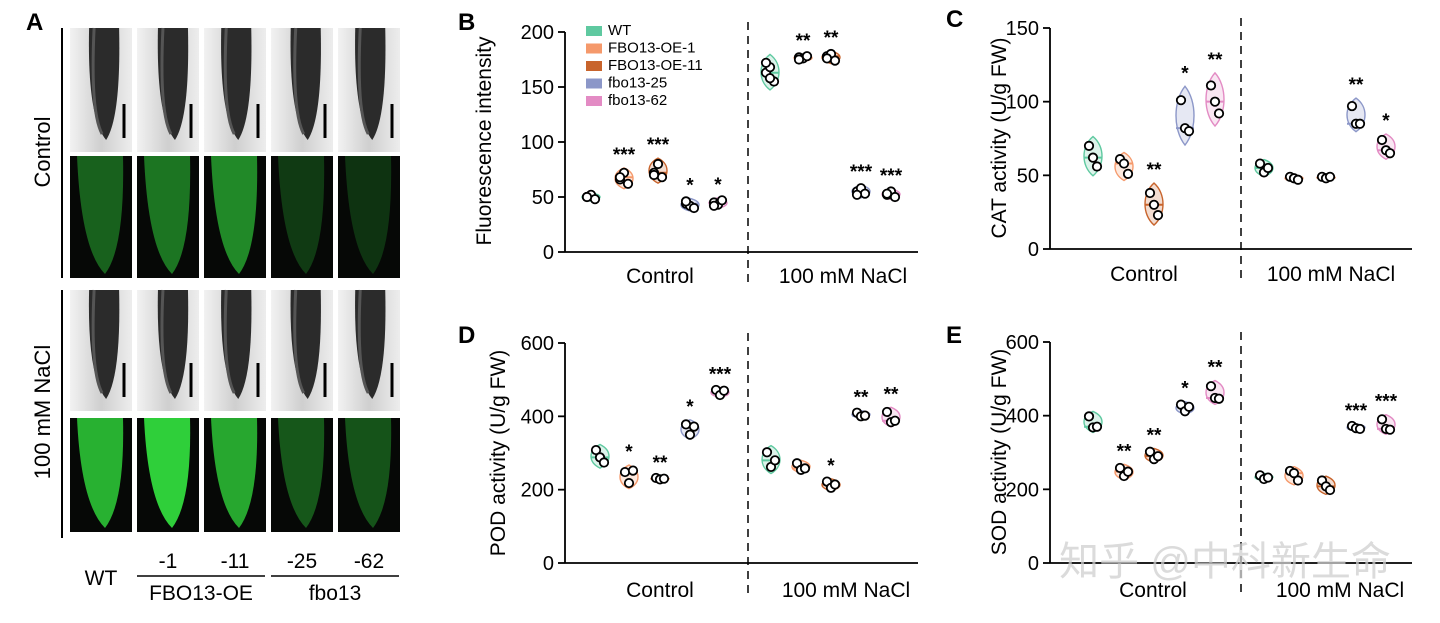 The height and width of the screenshot is (623, 1440). What do you see at coordinates (1340, 590) in the screenshot?
I see `x-group-label: 100 mM NaCl` at bounding box center [1340, 590].